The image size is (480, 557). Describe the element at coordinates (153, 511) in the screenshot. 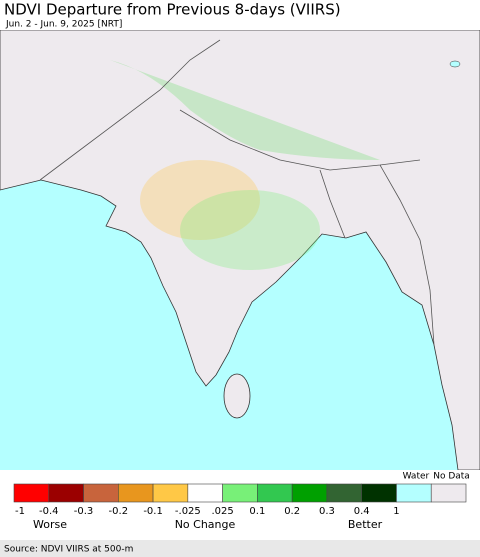

I see `legend-tick-label: -0.1` at that location.